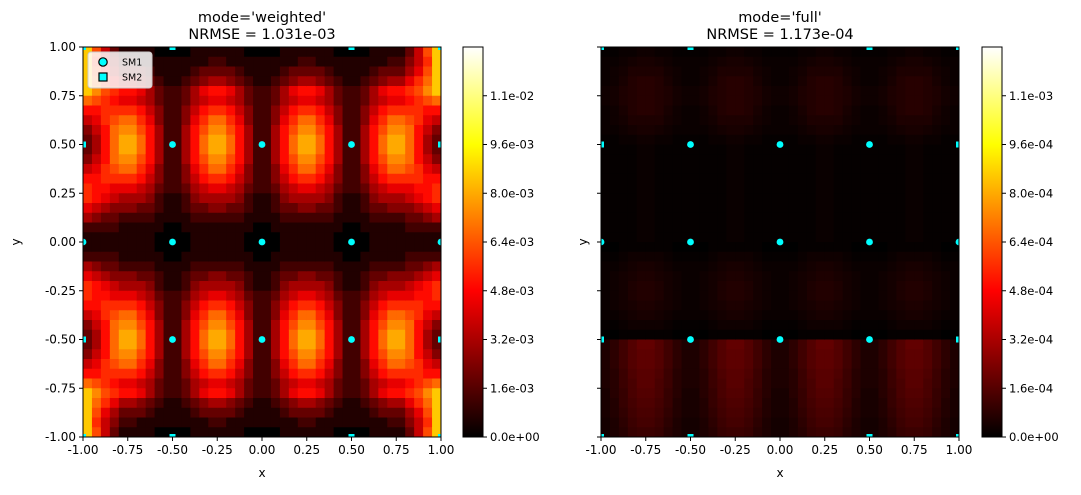  I want to click on colorbar-tick-label: 1.6e-04, so click(1031, 388).